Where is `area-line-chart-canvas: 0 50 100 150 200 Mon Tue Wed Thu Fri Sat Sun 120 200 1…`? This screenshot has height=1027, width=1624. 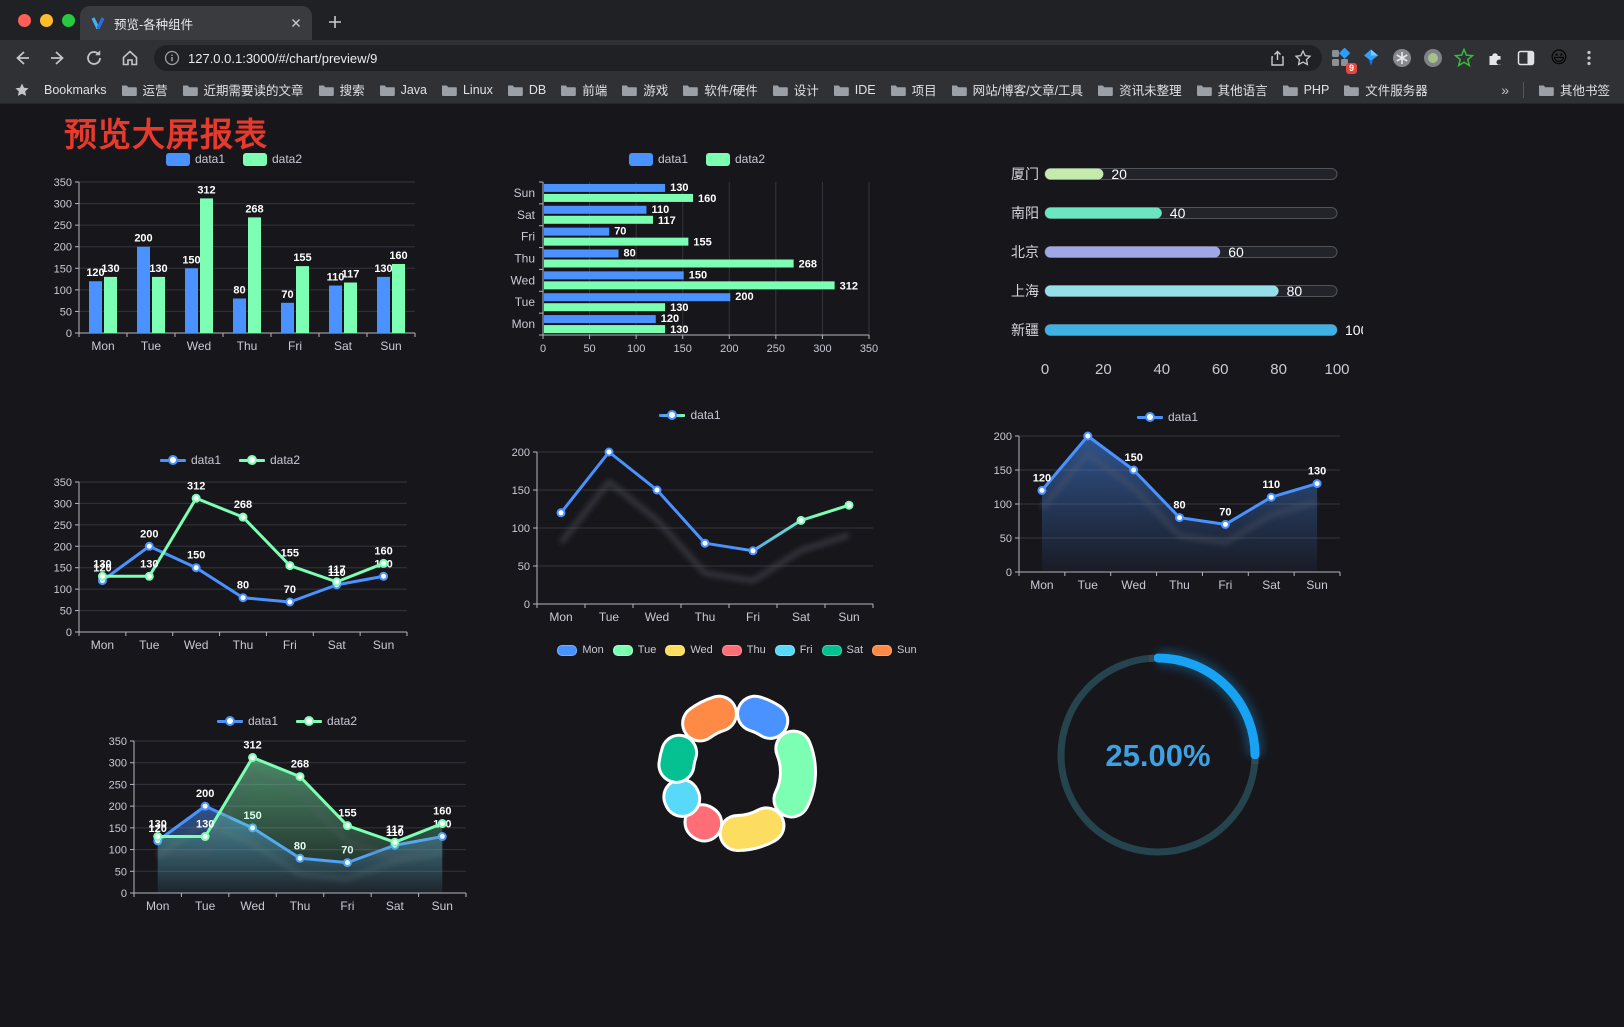
area-line-chart-canvas: 0 50 100 150 200 Mon Tue Wed Thu Fri Sat Sun 120 200 1… is located at coordinates (1167, 513).